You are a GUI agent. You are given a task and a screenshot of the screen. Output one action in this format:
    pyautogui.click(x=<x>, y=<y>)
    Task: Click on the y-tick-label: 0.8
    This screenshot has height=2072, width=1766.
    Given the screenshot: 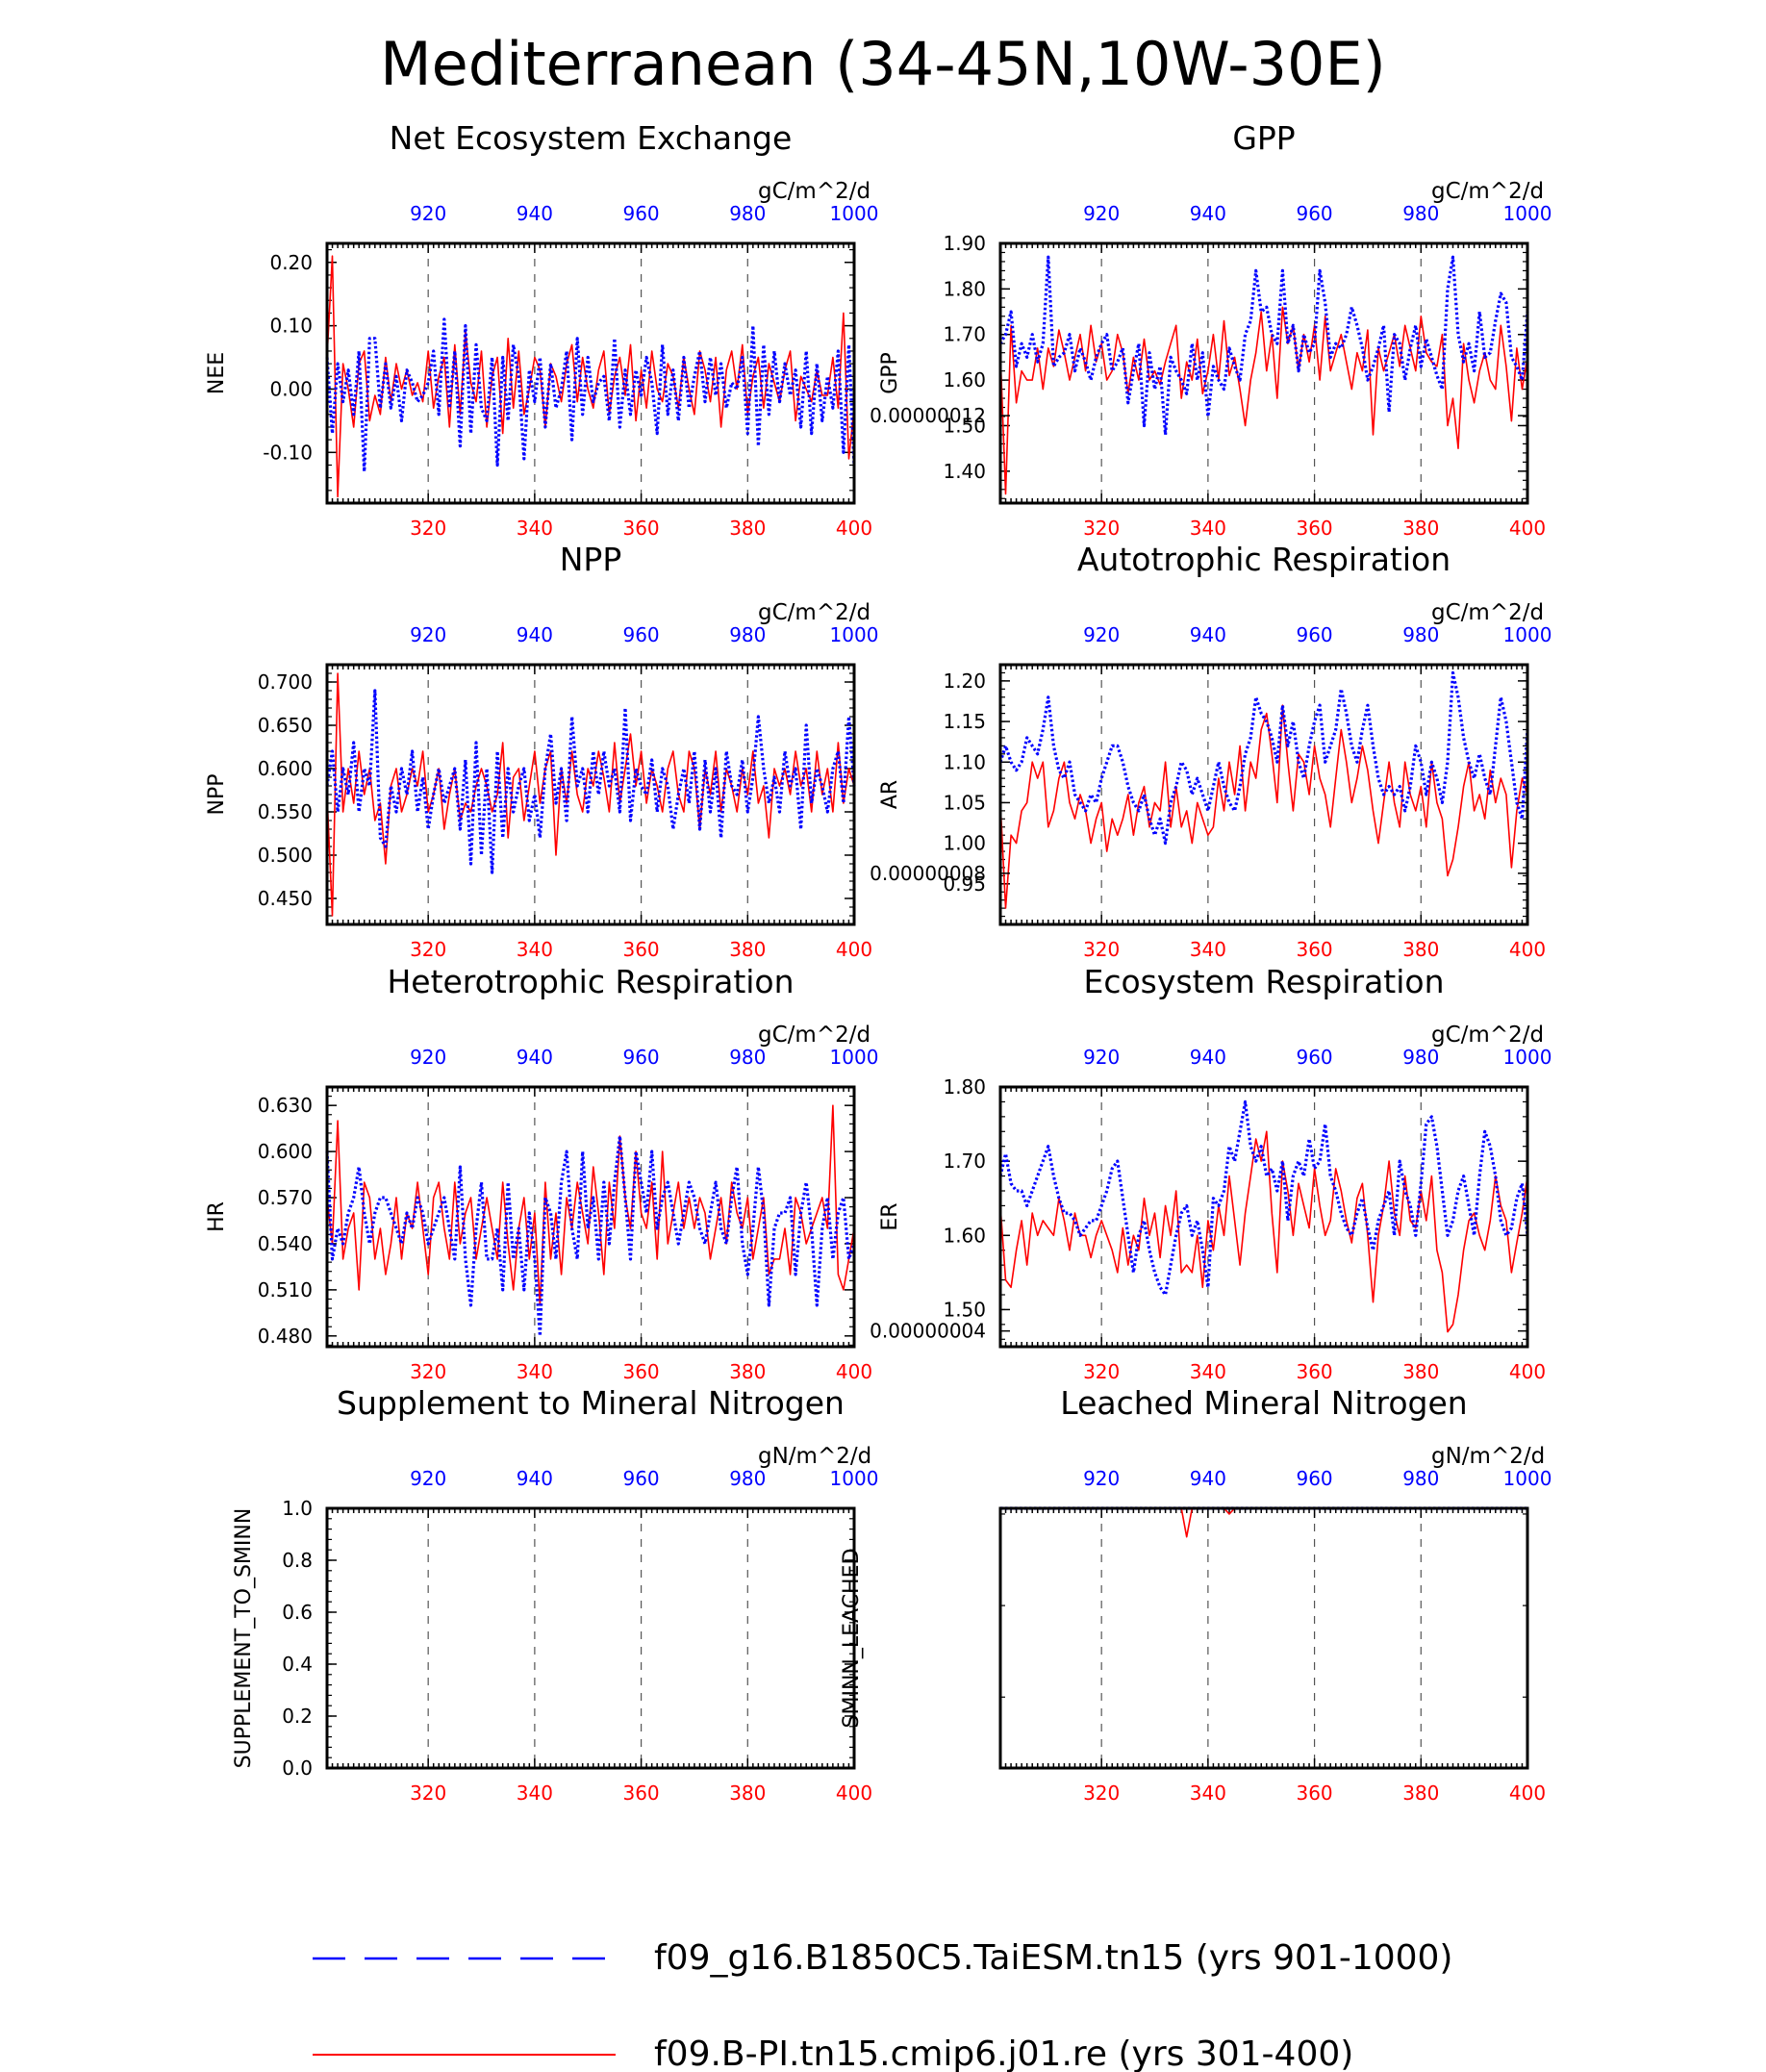 What is the action you would take?
    pyautogui.click(x=297, y=1560)
    